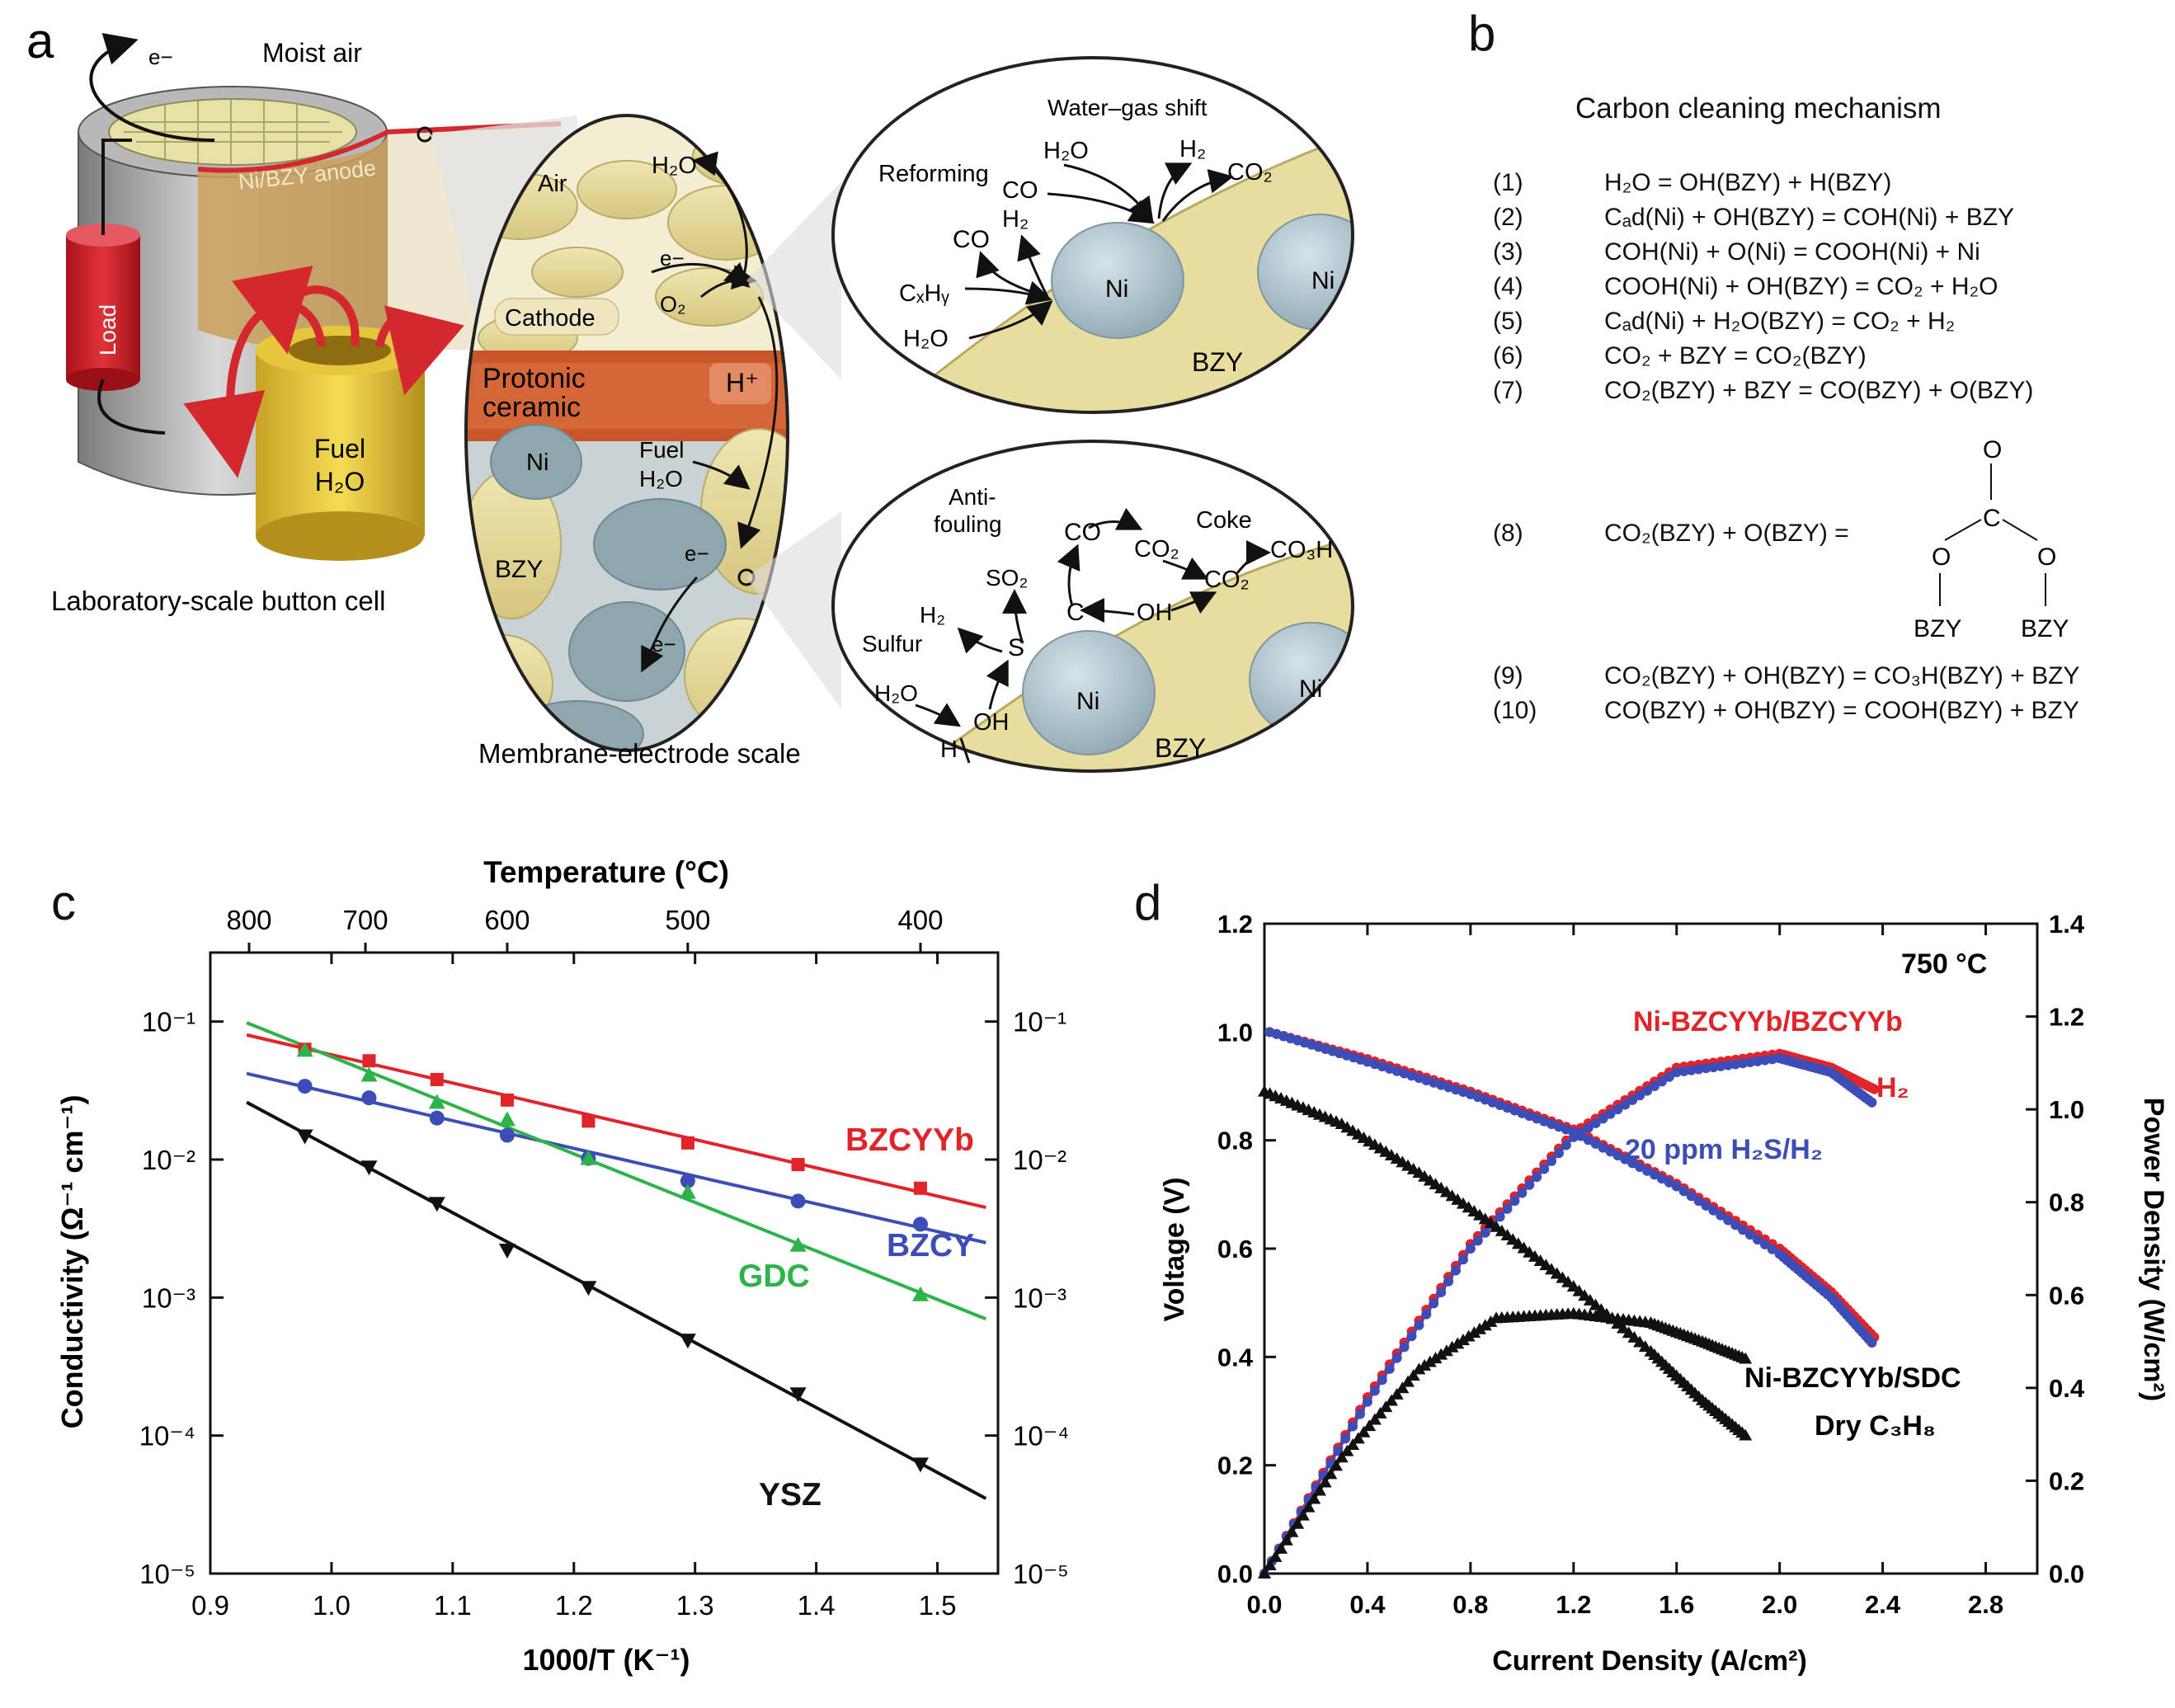 Image resolution: width=2175 pixels, height=1708 pixels. What do you see at coordinates (1470, 1604) in the screenshot?
I see `d-x-tick-label: 0.8` at bounding box center [1470, 1604].